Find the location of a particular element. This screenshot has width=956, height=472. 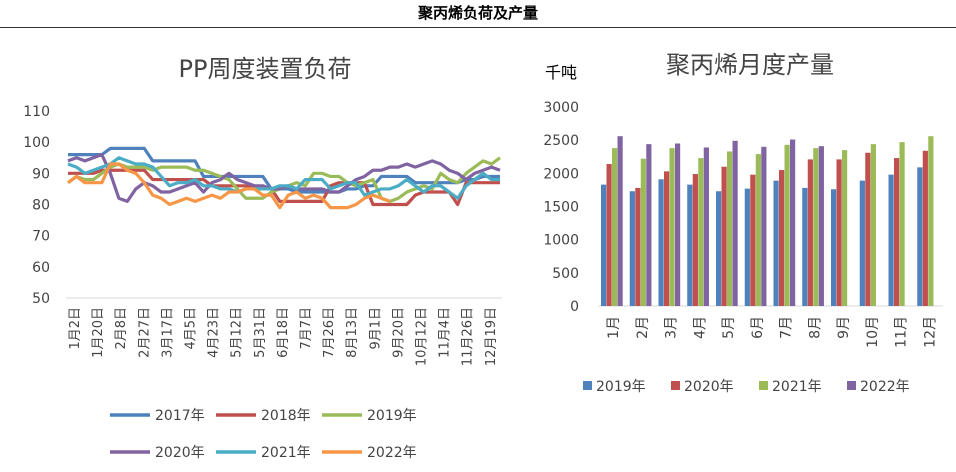

bar-2019年-7月 is located at coordinates (776, 243).